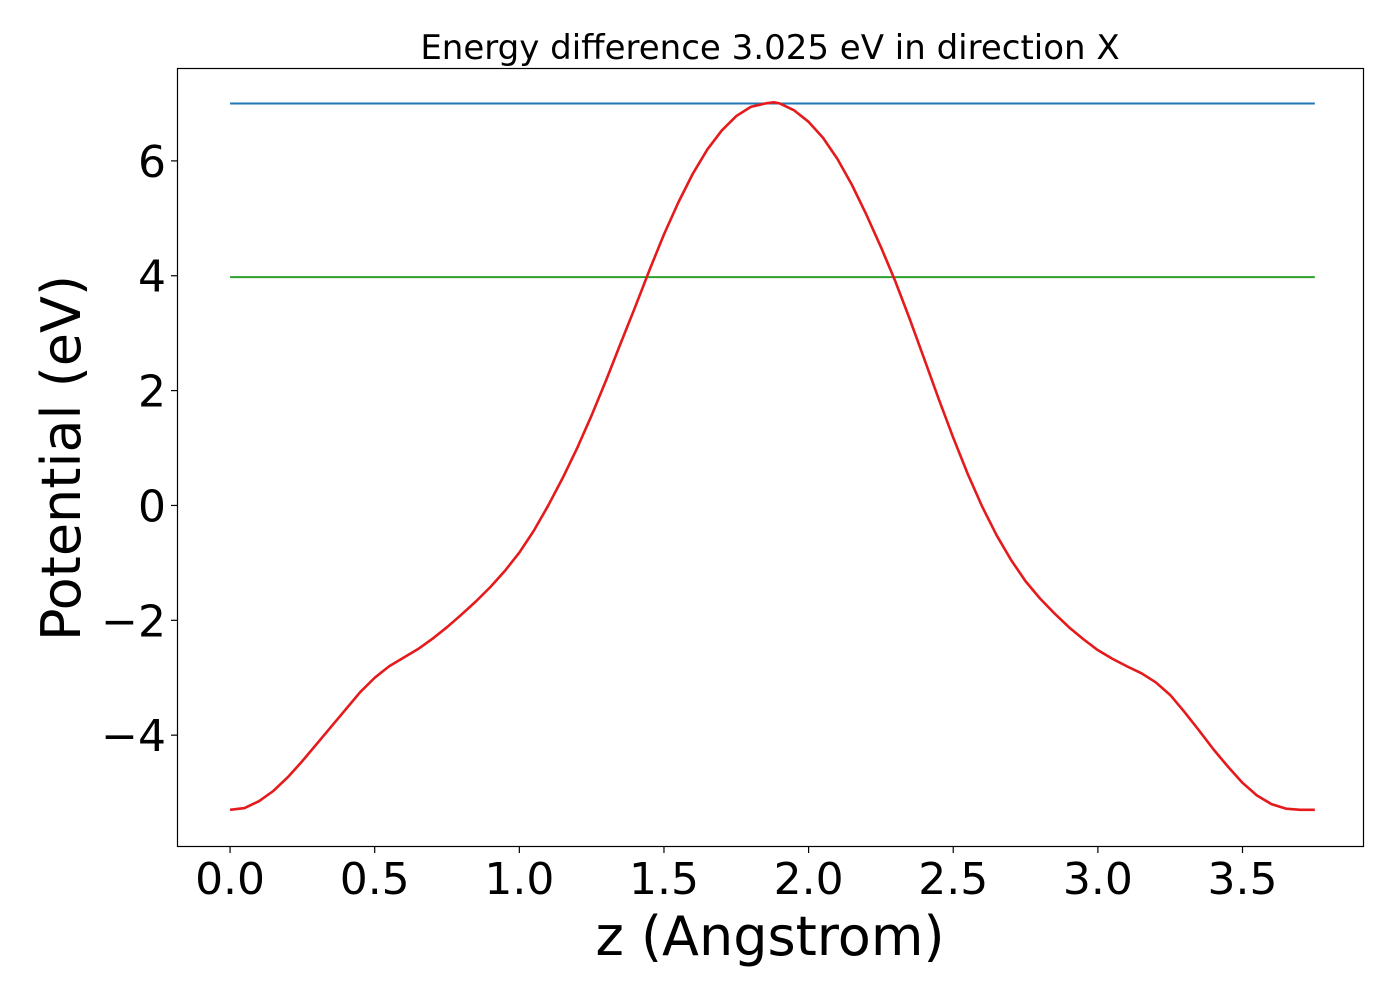  What do you see at coordinates (736, 875) in the screenshot?
I see `x-axis: 0.0 0.5 1.0 1.5 2.0 2.5 3.0 3.5` at bounding box center [736, 875].